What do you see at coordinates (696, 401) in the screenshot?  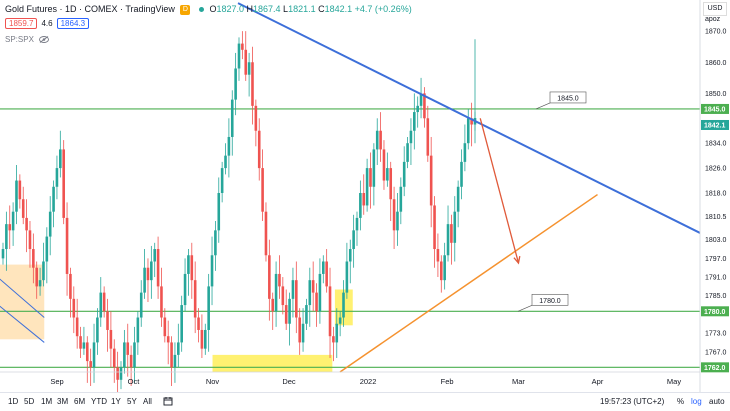 I see `log-toggle: log` at bounding box center [696, 401].